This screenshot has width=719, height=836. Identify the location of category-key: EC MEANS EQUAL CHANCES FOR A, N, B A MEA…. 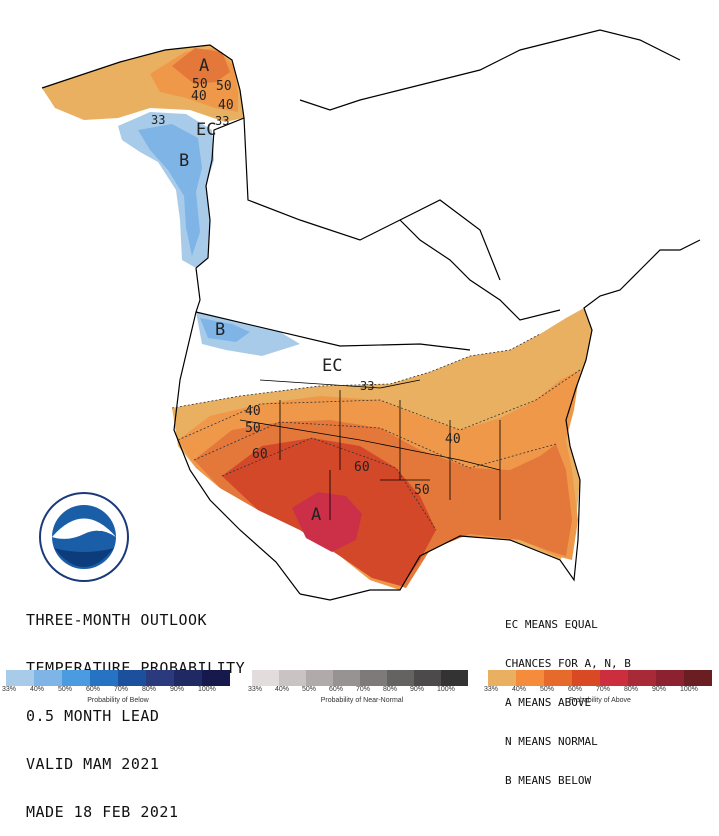
(568, 696).